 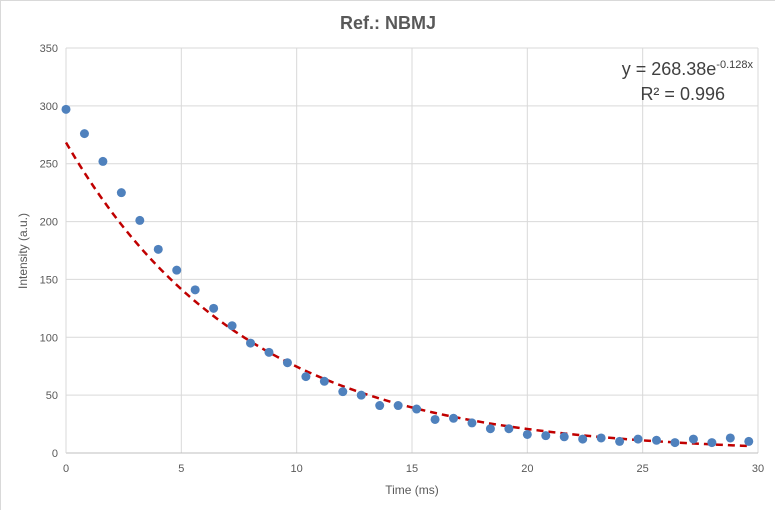 I want to click on y-tick-label: 150, so click(x=49, y=280).